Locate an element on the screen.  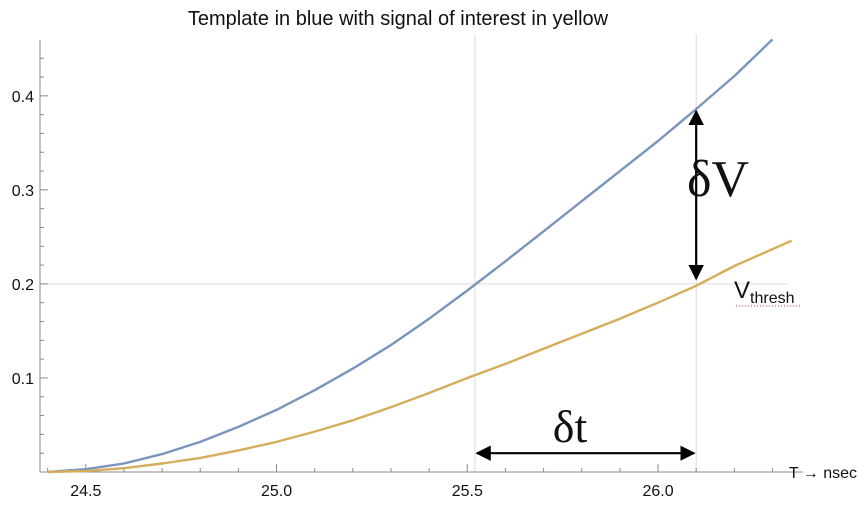
x-tick-label: 25.5 is located at coordinates (467, 491).